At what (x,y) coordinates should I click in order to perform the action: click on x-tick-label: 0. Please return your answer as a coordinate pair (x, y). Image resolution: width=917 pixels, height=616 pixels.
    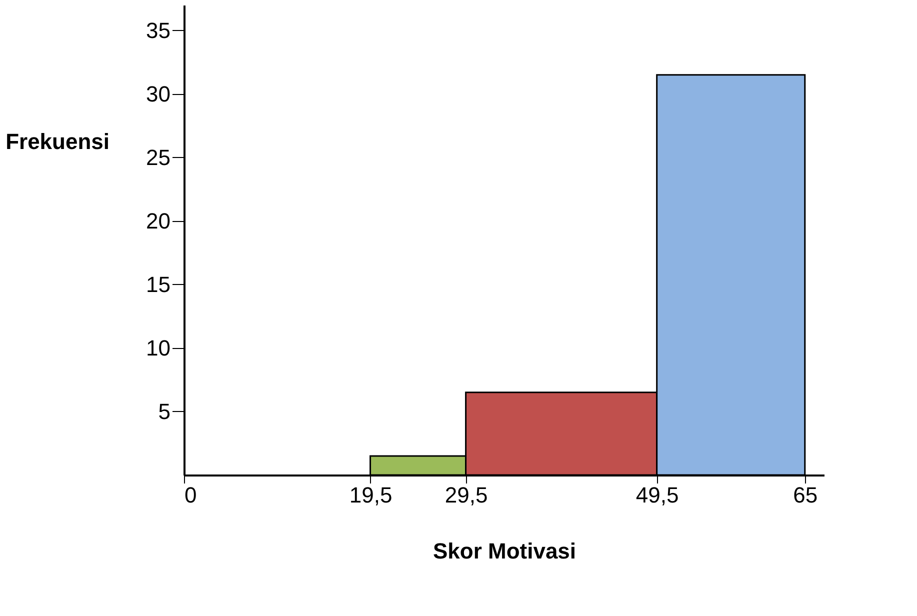
    Looking at the image, I should click on (190, 495).